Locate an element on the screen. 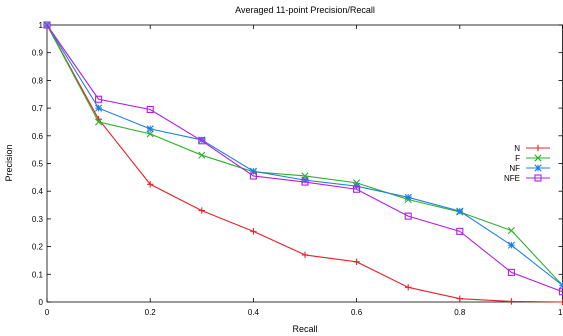 The image size is (563, 336). x-tick-label: 0 is located at coordinates (47, 312).